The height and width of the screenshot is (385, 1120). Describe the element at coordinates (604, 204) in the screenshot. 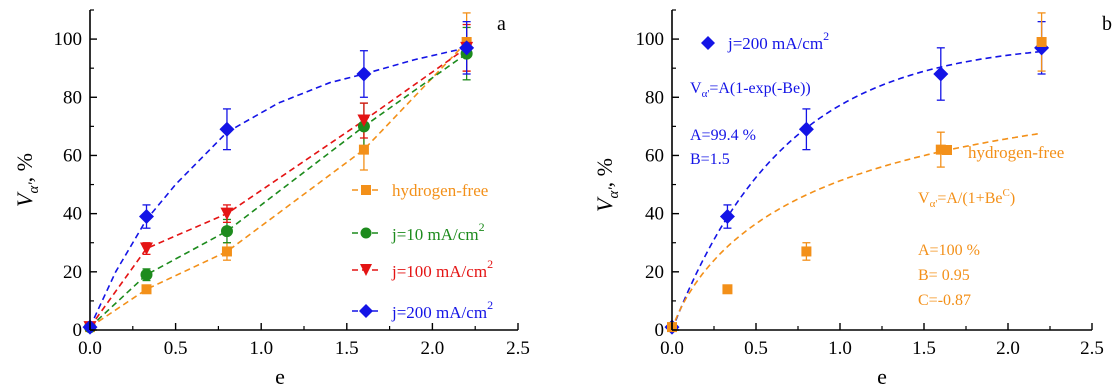

I see `panel-b-y-title-main: V` at that location.